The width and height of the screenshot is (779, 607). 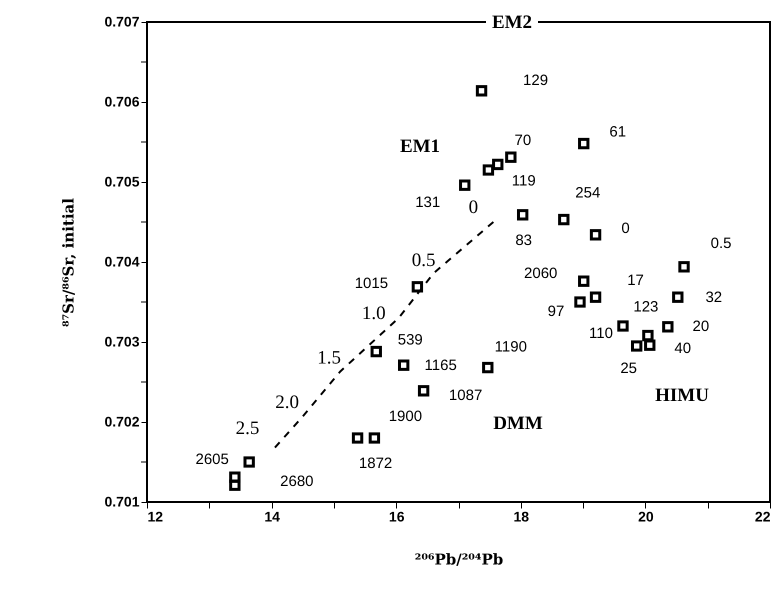 What do you see at coordinates (405, 416) in the screenshot?
I see `annotation: 1900` at bounding box center [405, 416].